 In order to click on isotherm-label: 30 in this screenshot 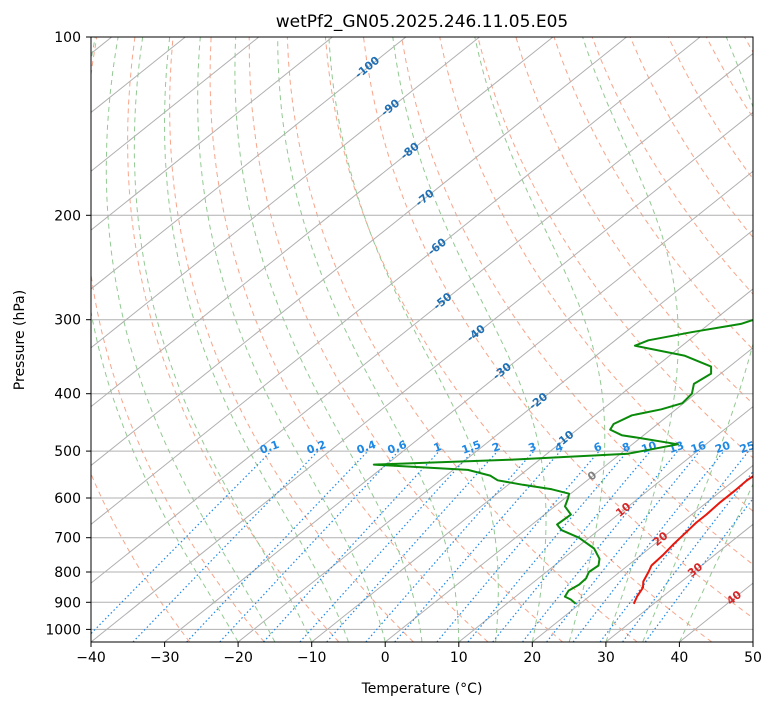, I will do `click(695, 570)`.